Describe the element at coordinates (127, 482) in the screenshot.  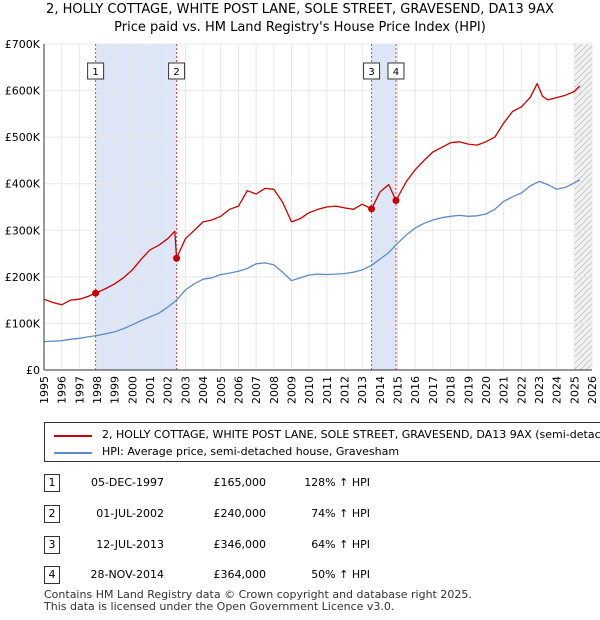
I see `transaction-date: 05-DEC-1997` at that location.